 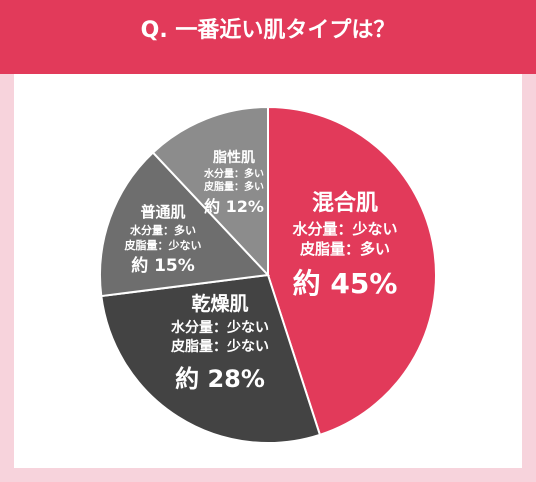 What do you see at coordinates (220, 379) in the screenshot?
I see `slice-value-label: 約 28%` at bounding box center [220, 379].